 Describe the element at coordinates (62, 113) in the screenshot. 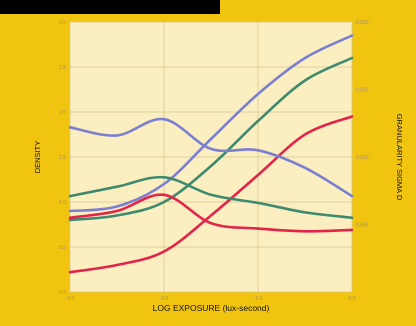

I see `y-left-tick-label: 2.0` at that location.